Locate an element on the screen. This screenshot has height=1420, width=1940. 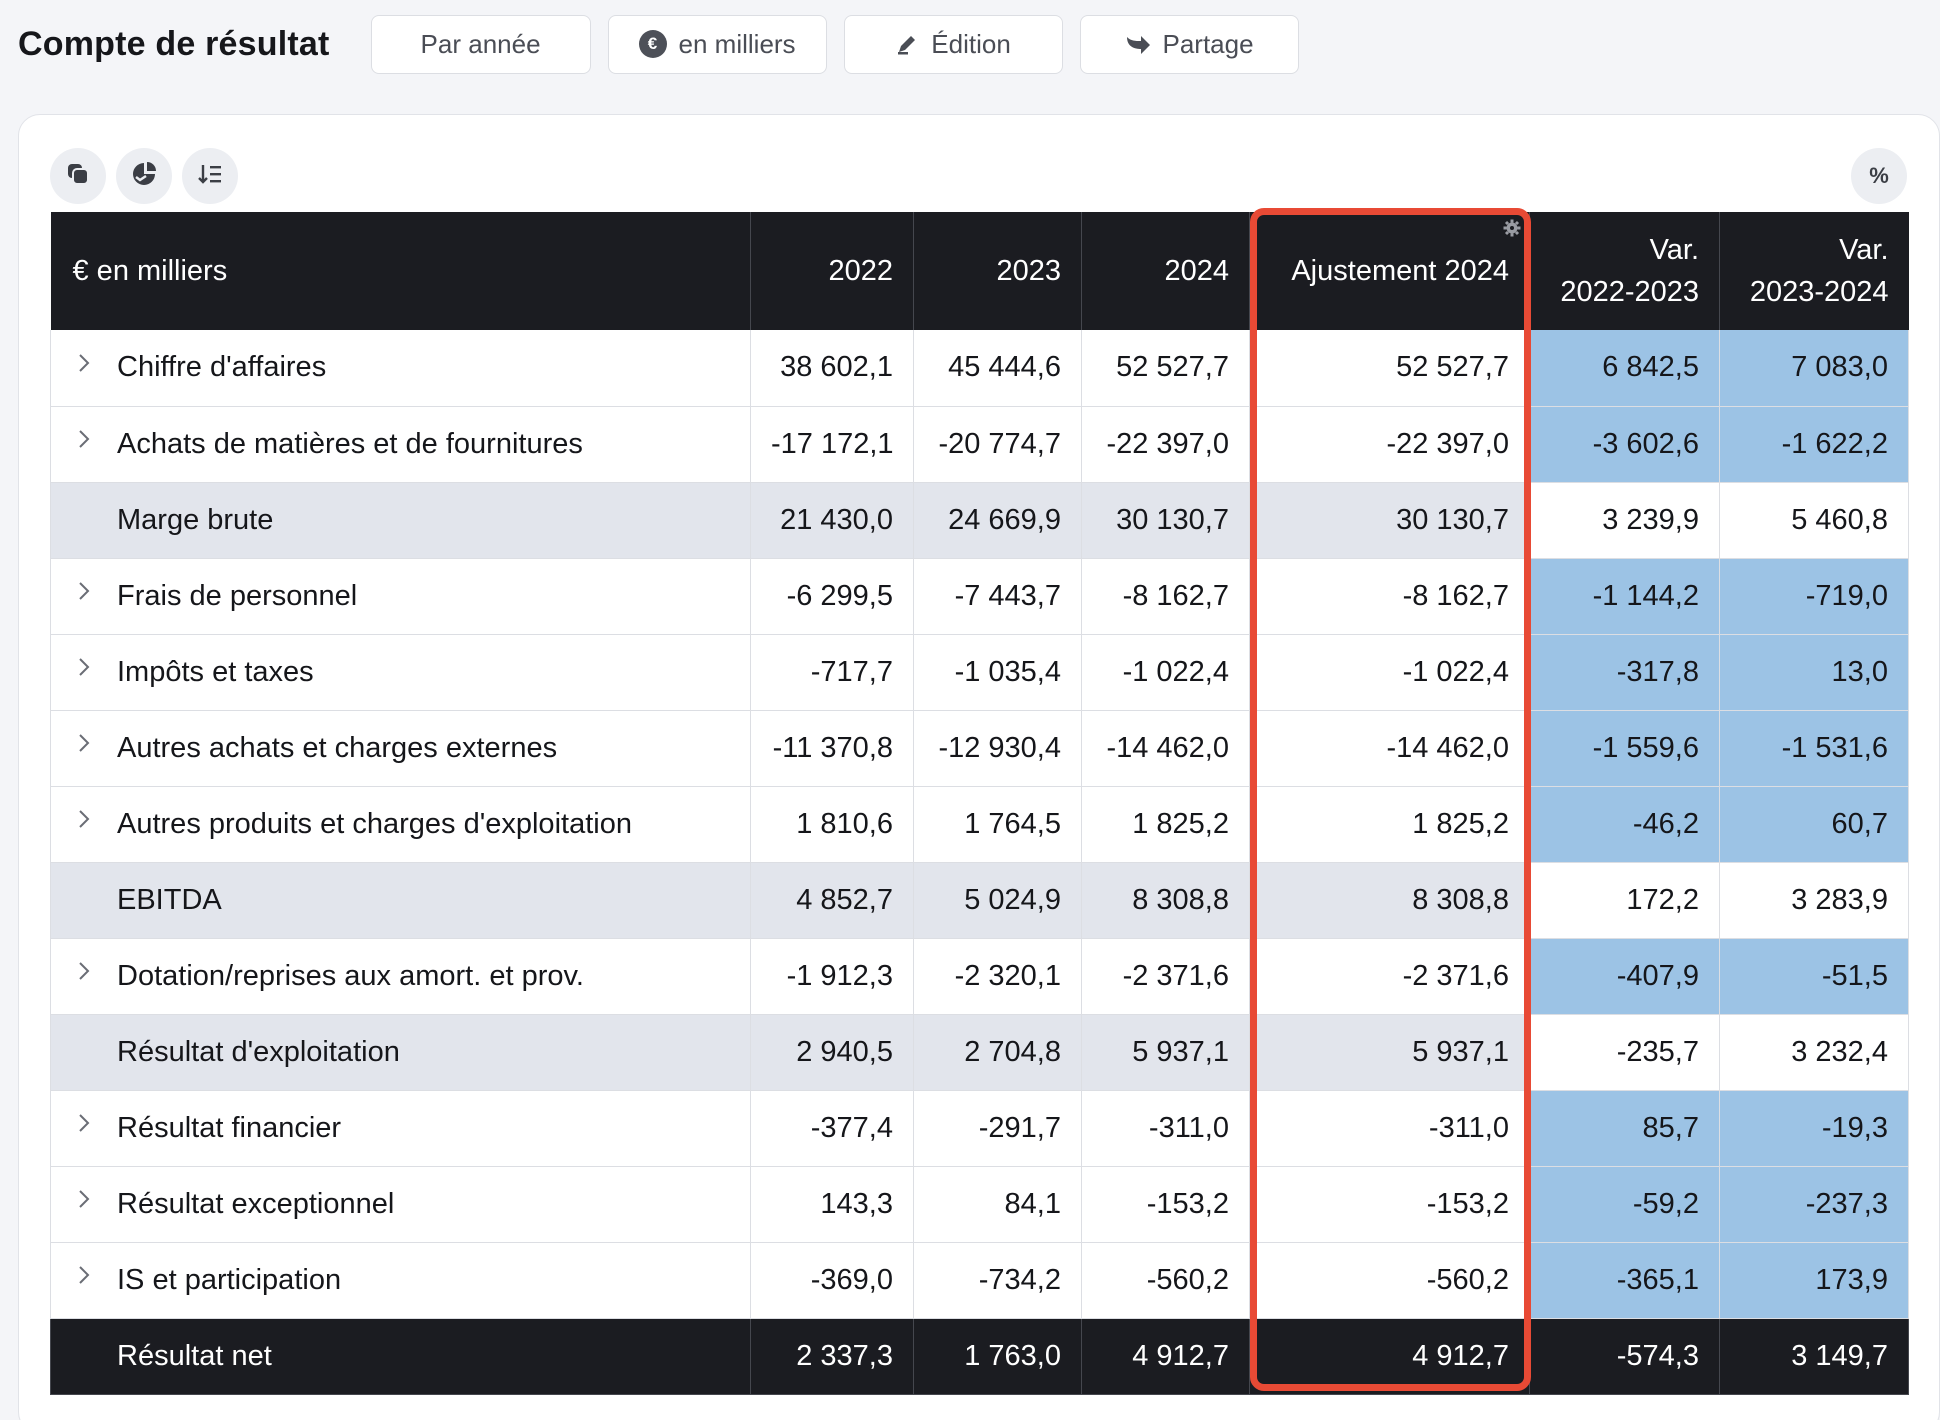
value-2023: 1 763,0 is located at coordinates (997, 1356).